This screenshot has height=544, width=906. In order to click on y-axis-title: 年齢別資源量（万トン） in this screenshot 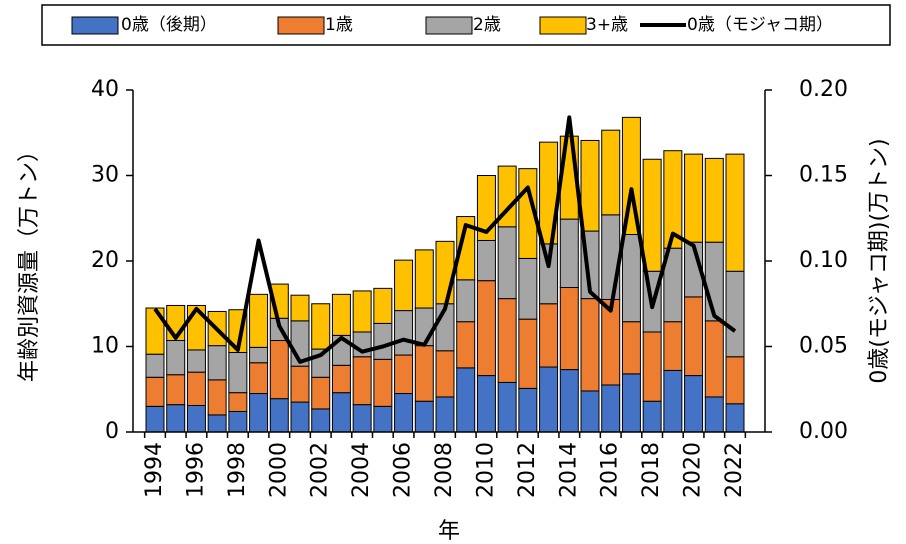, I will do `click(29, 261)`.